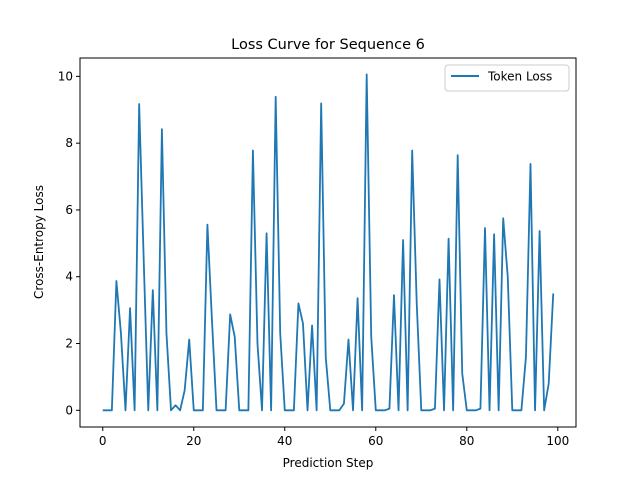 This screenshot has height=480, width=640. What do you see at coordinates (328, 45) in the screenshot?
I see `chart-title: Loss Curve for Sequence 6` at bounding box center [328, 45].